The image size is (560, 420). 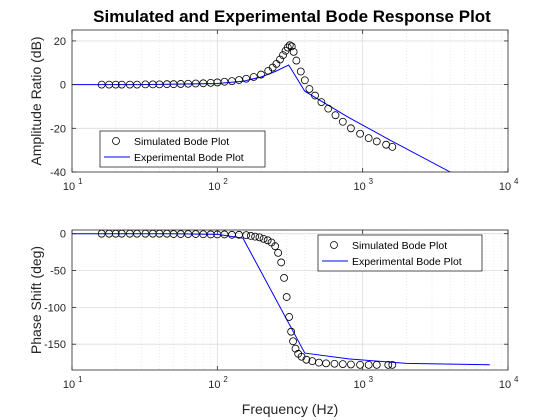 What do you see at coordinates (36, 100) in the screenshot?
I see `y-axis-label: Amplitude Ratio (dB)` at bounding box center [36, 100].